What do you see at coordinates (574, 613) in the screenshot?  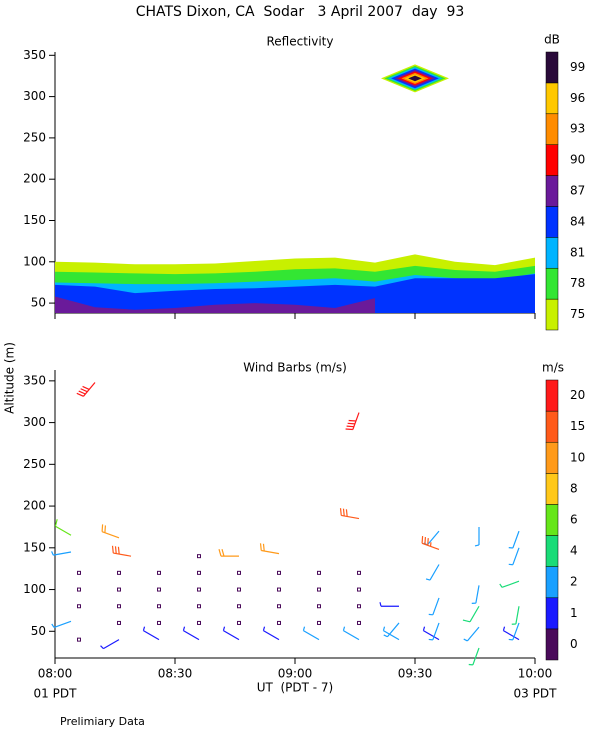 I see `colorbar-label: 1` at bounding box center [574, 613].